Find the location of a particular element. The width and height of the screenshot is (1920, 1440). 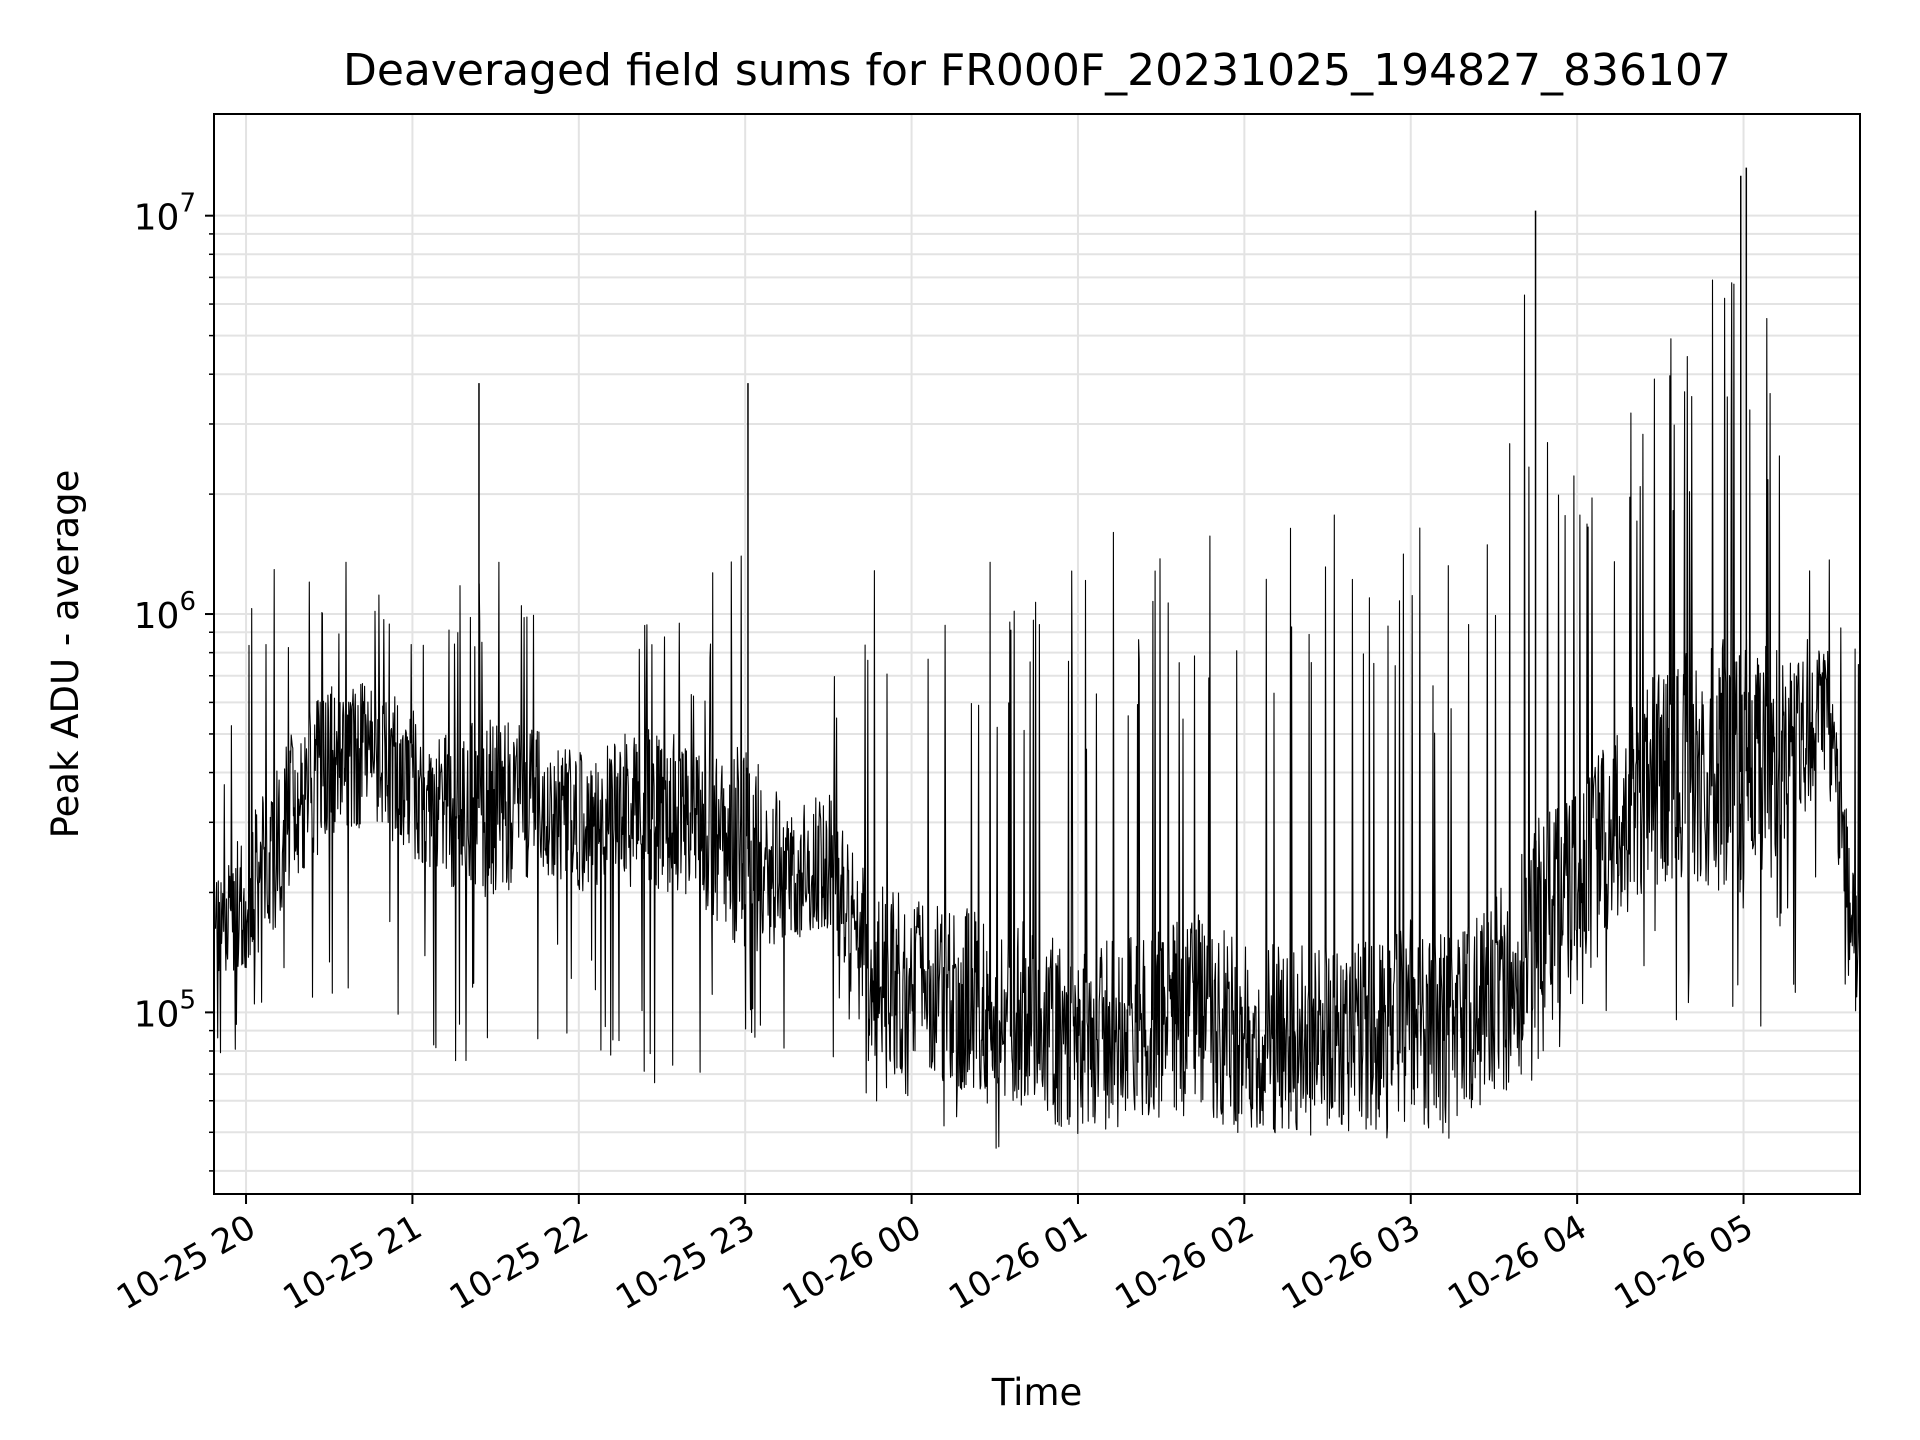

y-tick-label: 10⁷ is located at coordinates (165, 214).